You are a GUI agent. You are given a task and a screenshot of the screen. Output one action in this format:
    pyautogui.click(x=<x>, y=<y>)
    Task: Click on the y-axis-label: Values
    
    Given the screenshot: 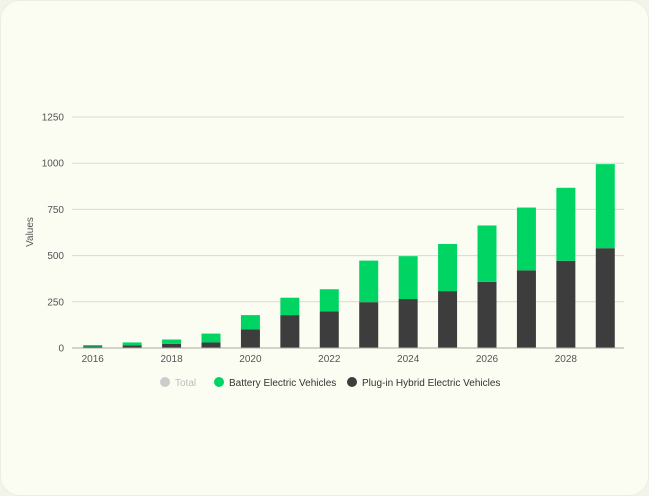 What is the action you would take?
    pyautogui.click(x=30, y=232)
    